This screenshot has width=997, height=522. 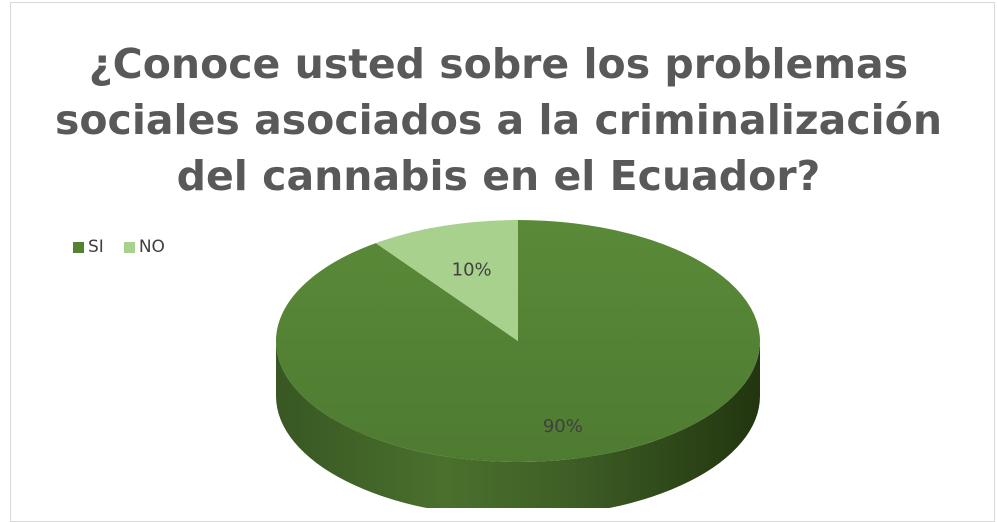 I want to click on legend-entry-no: NO, so click(x=144, y=247).